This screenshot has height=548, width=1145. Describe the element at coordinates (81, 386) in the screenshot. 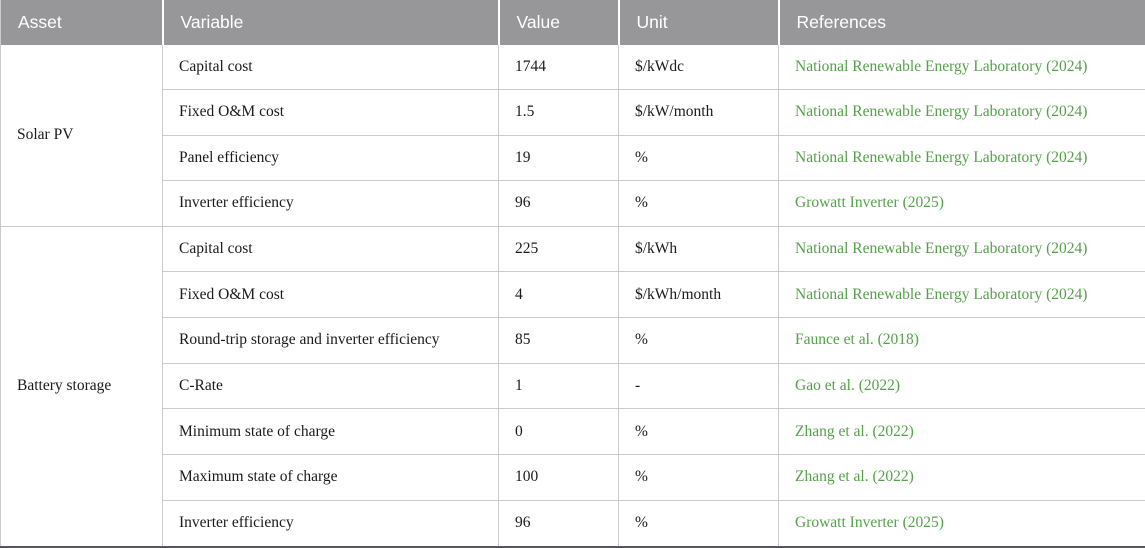

I see `asset-cell-battery-storage: Battery storage` at that location.